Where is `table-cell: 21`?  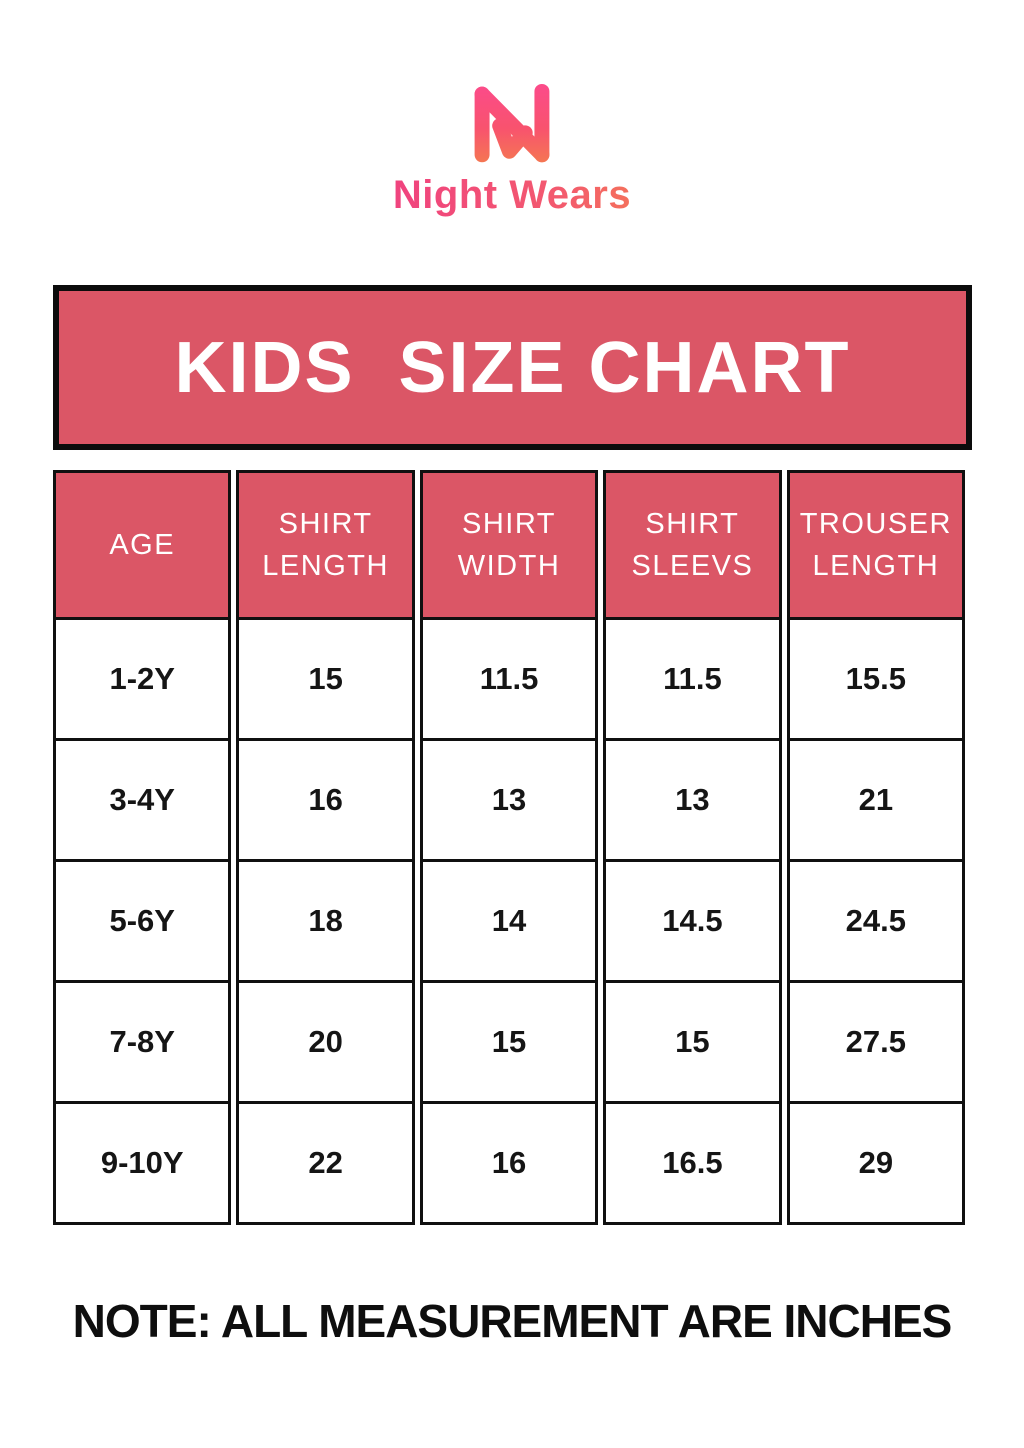 table-cell: 21 is located at coordinates (876, 800).